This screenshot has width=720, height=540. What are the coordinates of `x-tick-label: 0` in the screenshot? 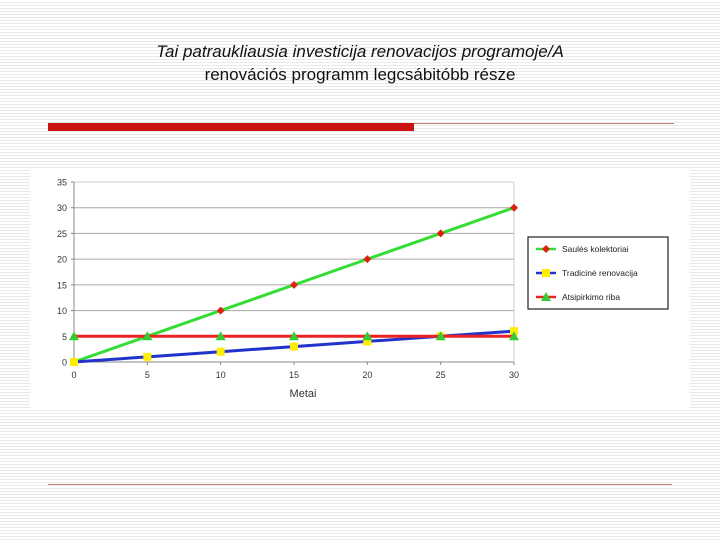 It's located at (73, 375).